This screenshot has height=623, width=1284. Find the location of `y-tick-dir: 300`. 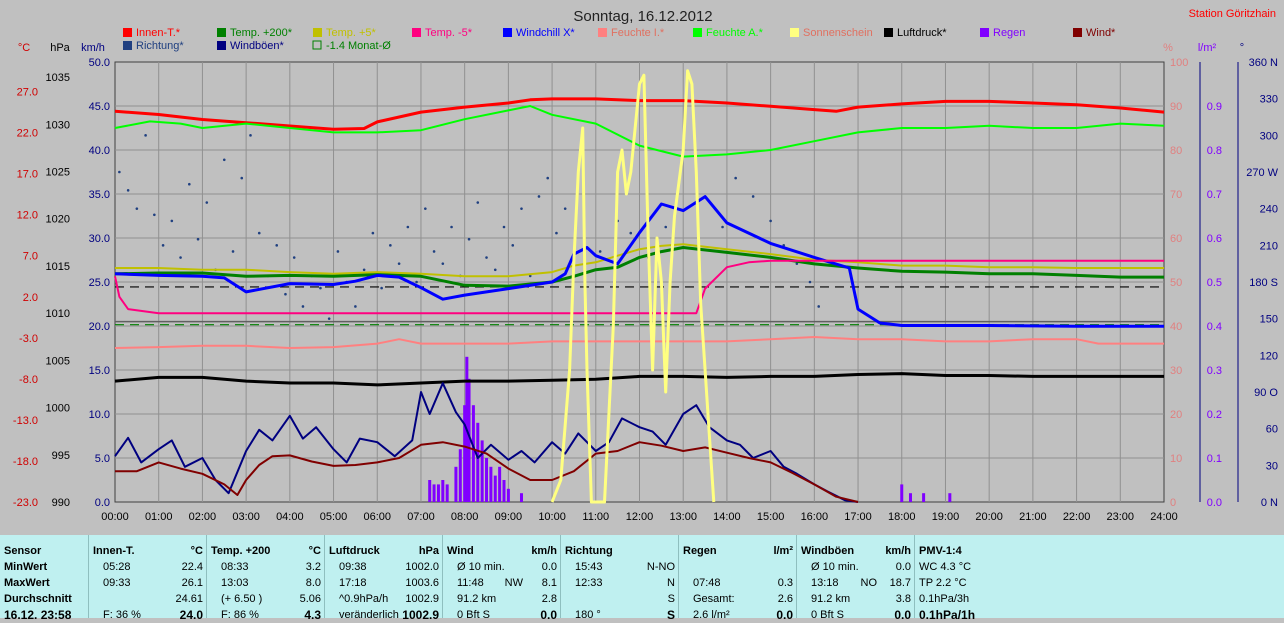

y-tick-dir: 300 is located at coordinates (1269, 136).